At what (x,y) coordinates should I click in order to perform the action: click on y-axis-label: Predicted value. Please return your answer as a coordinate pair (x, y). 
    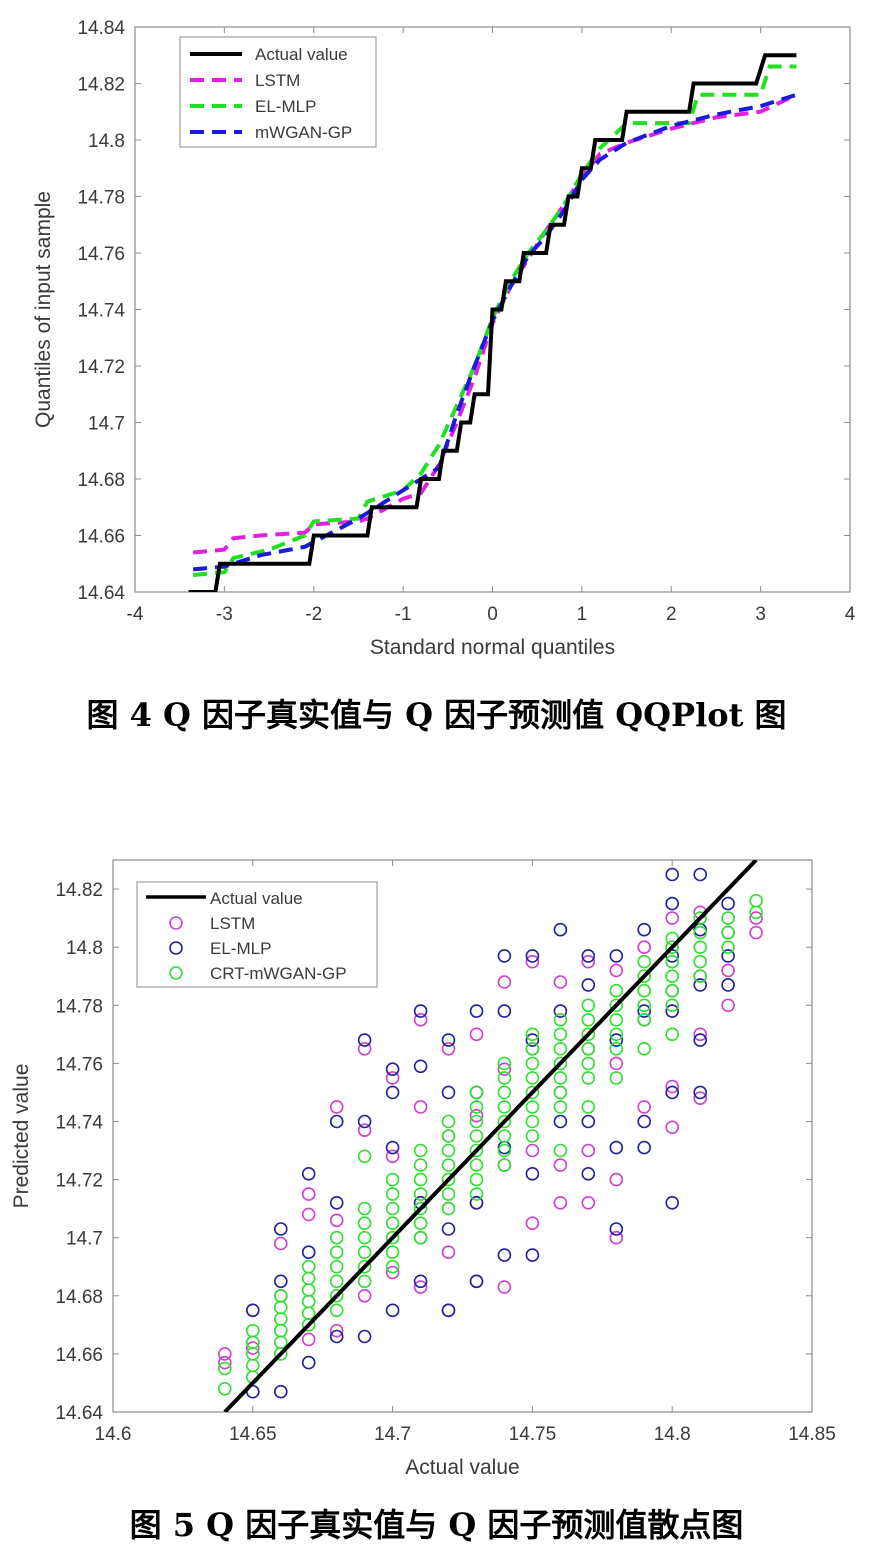
    Looking at the image, I should click on (21, 1136).